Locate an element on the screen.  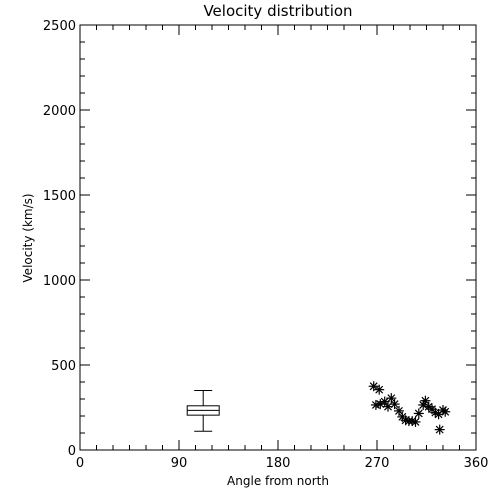
y-tick-label: 0 is located at coordinates (72, 451).